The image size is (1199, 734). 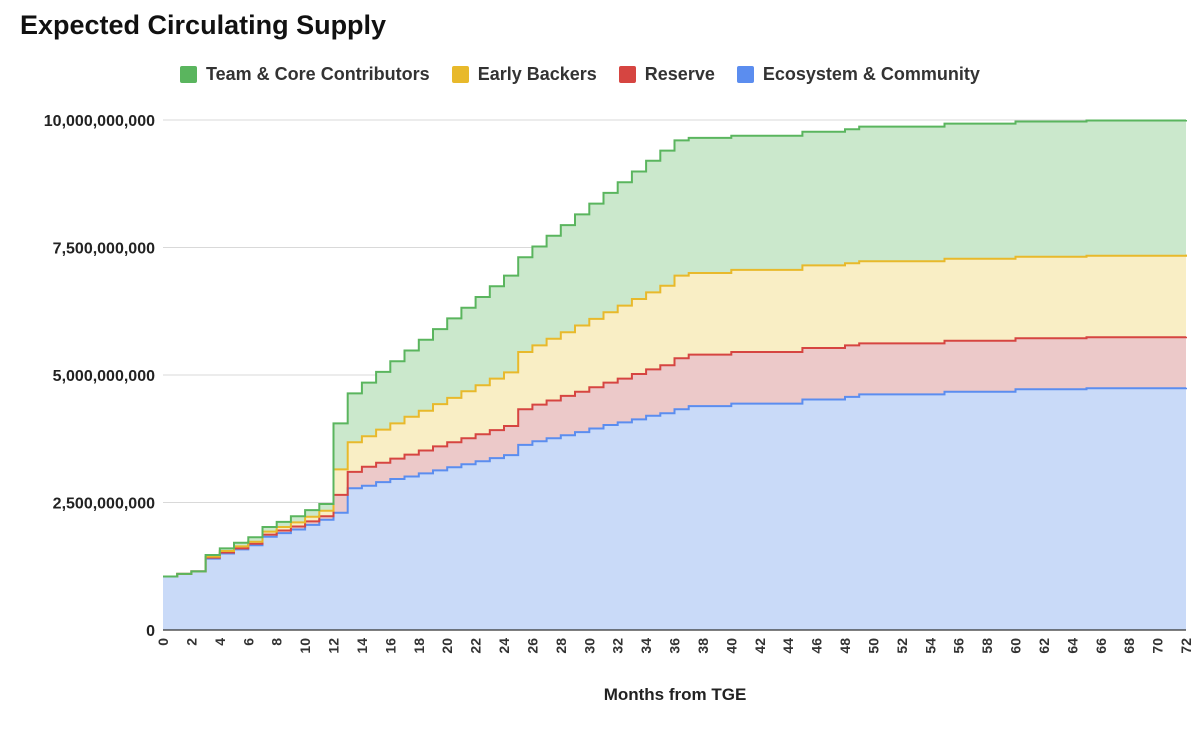 I want to click on x-tick-label: 6, so click(x=248, y=642).